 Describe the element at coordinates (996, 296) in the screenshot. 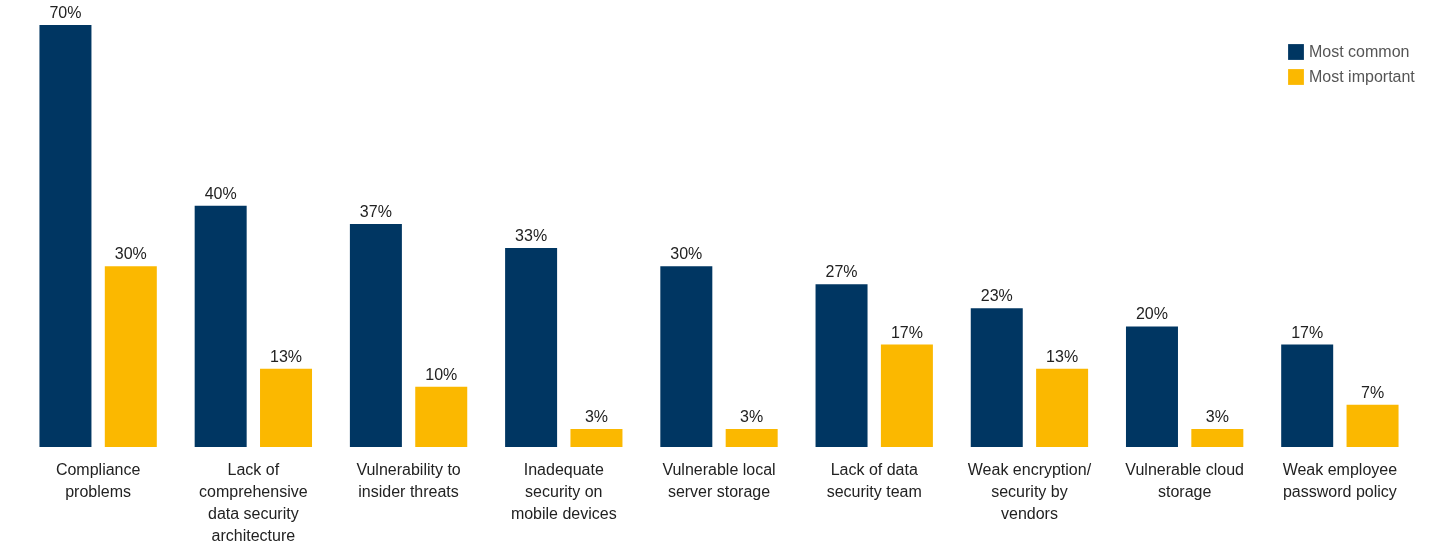

I see `data-label: 23%` at that location.